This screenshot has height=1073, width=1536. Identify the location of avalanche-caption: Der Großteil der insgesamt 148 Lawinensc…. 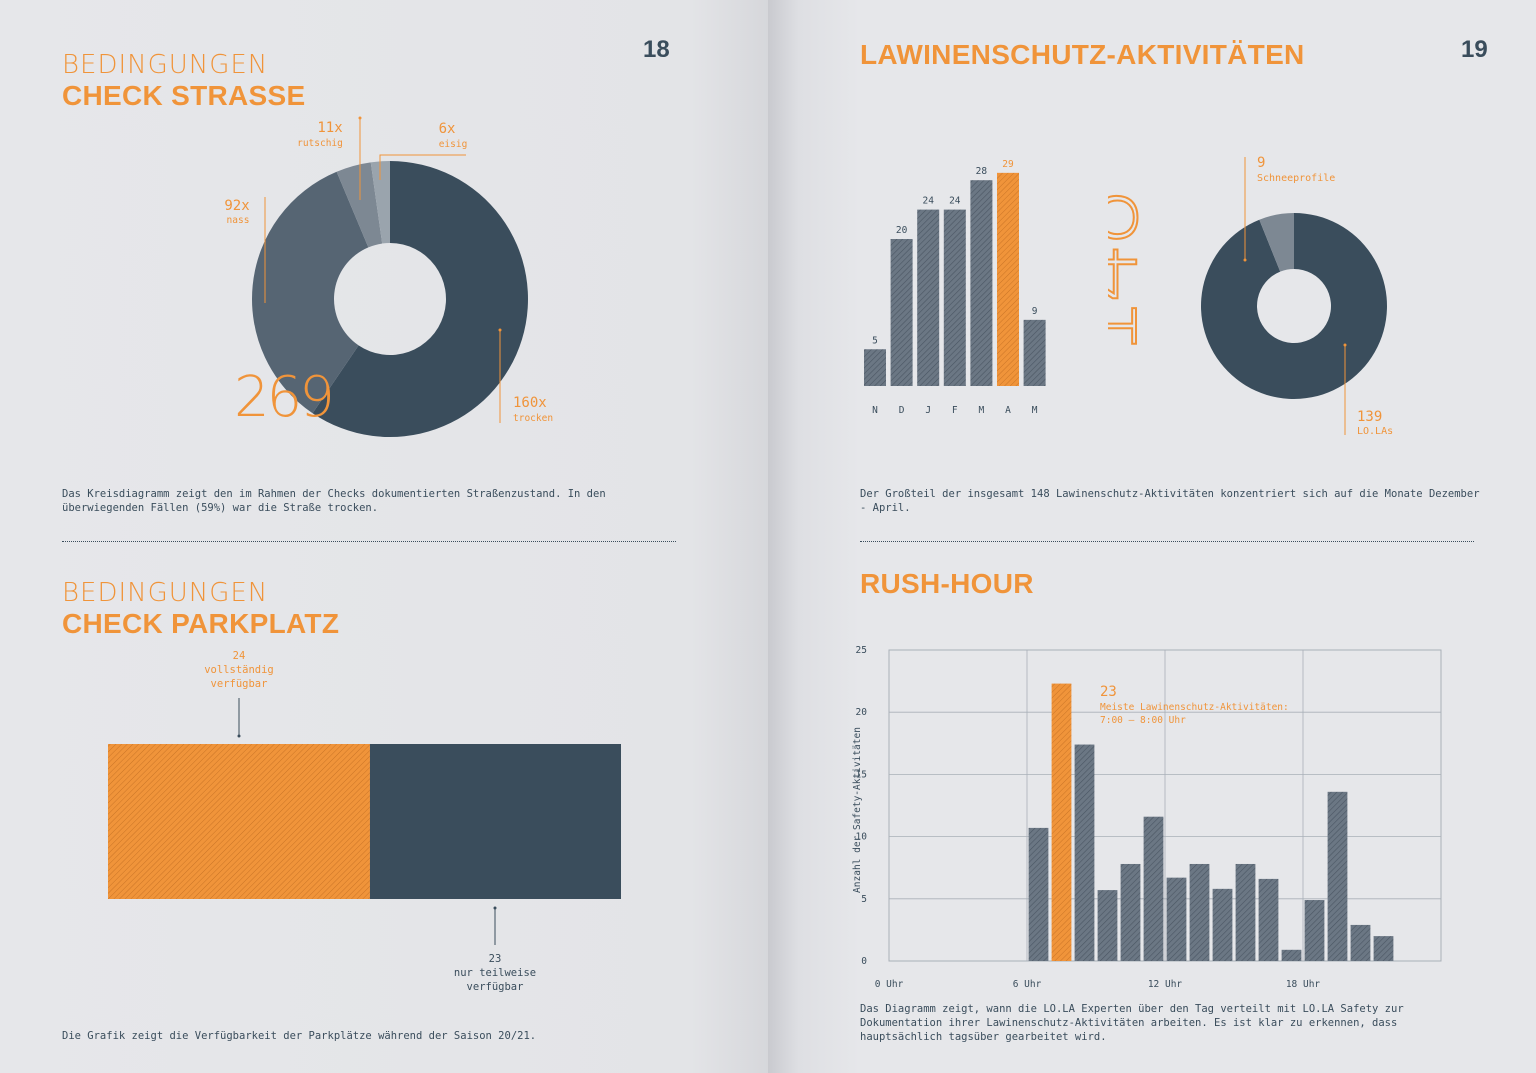
(1185, 501).